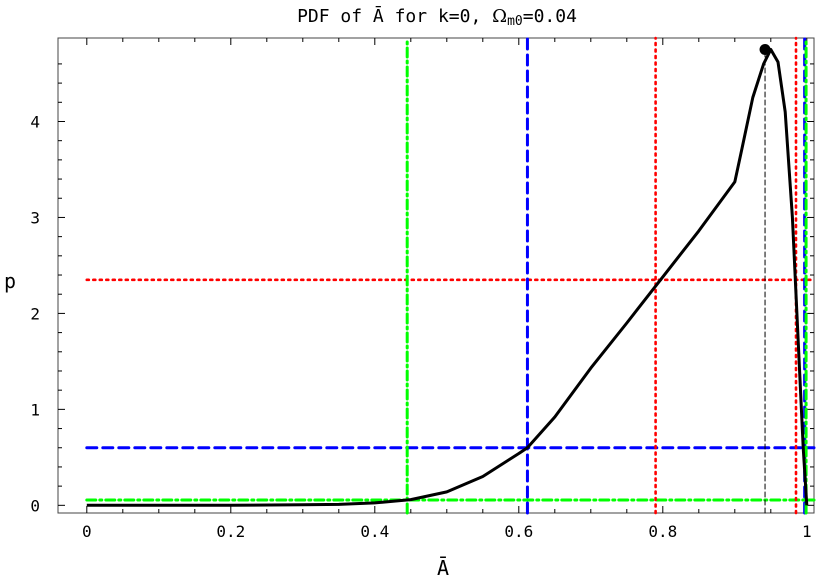 The height and width of the screenshot is (582, 830). What do you see at coordinates (499, 16) in the screenshot?
I see `chart-title-omega: Ω` at bounding box center [499, 16].